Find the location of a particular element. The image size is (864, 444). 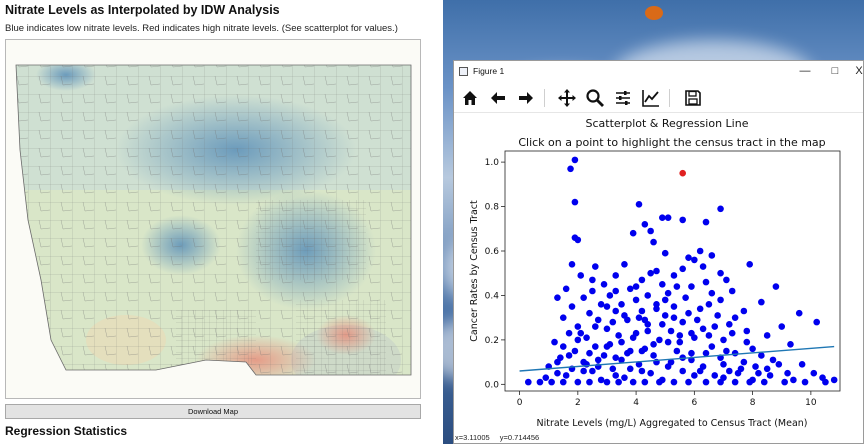

maximize-button: □ is located at coordinates (835, 71).